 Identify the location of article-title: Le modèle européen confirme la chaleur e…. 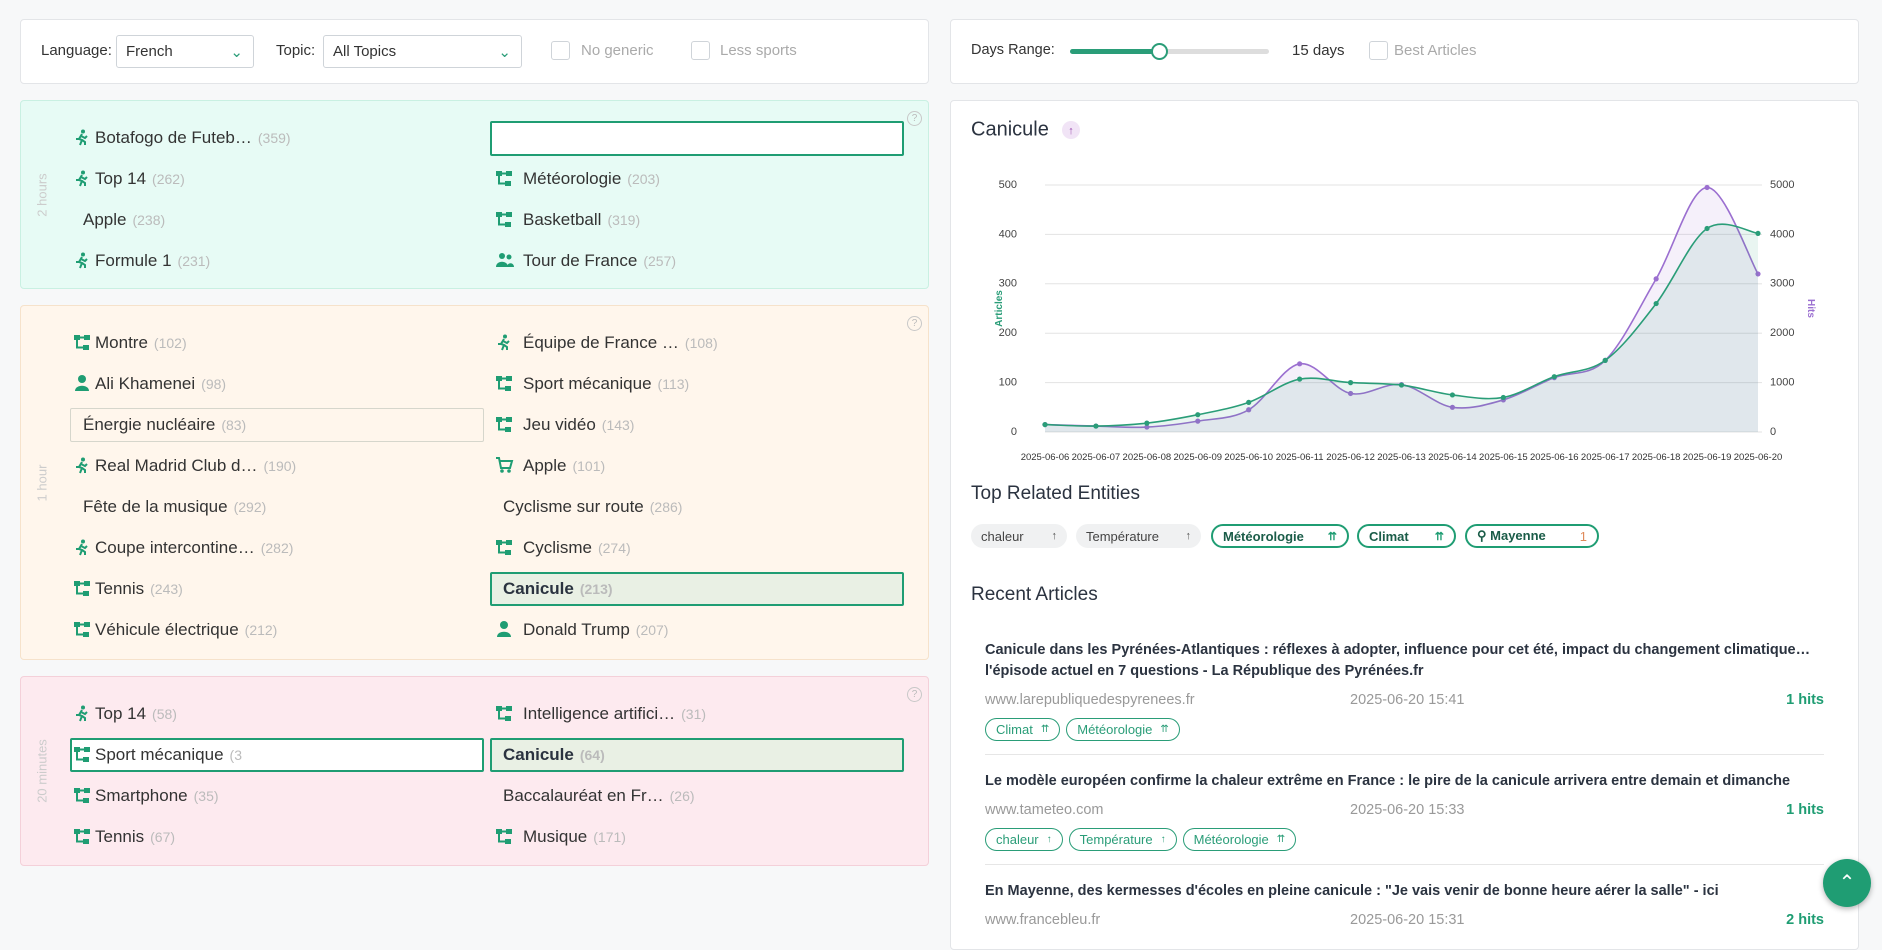
(1388, 781).